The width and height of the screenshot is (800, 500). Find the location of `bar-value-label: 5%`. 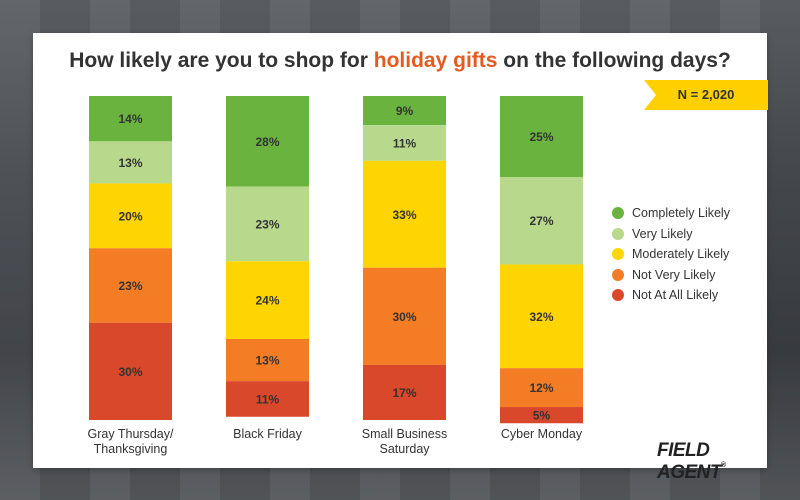

bar-value-label: 5% is located at coordinates (542, 416).